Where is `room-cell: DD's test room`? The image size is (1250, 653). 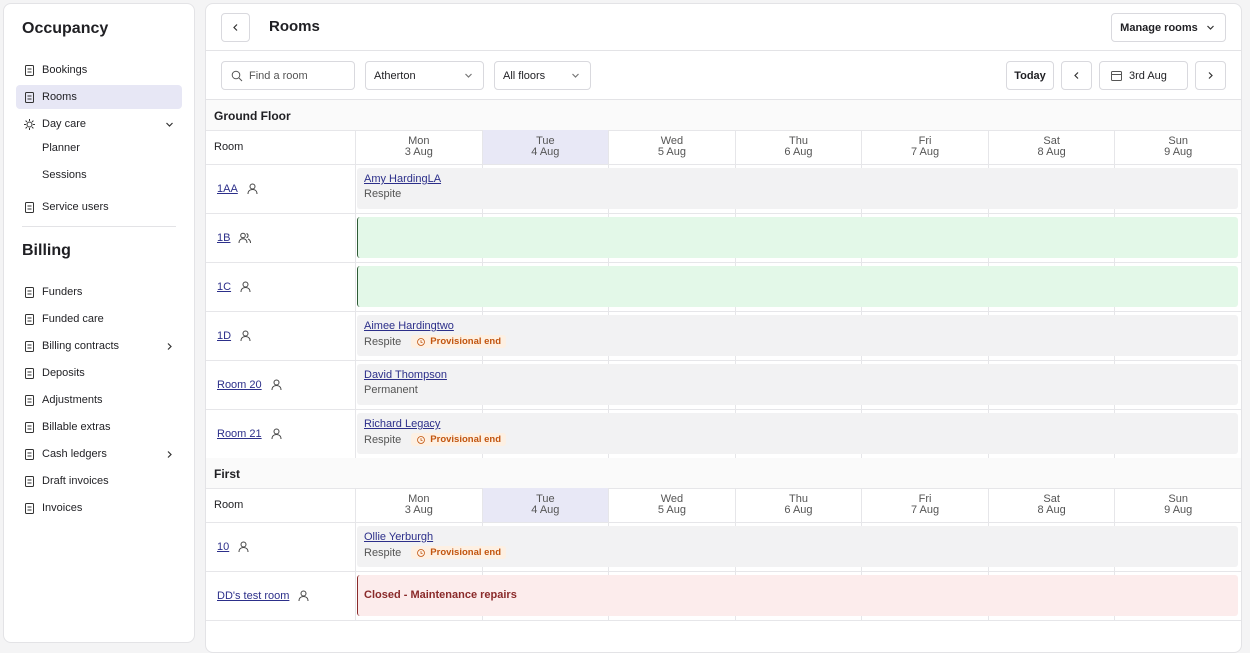
room-cell: DD's test room is located at coordinates (263, 595).